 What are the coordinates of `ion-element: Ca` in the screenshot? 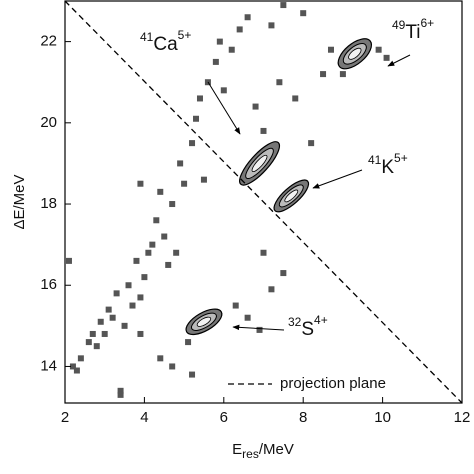 It's located at (165, 44).